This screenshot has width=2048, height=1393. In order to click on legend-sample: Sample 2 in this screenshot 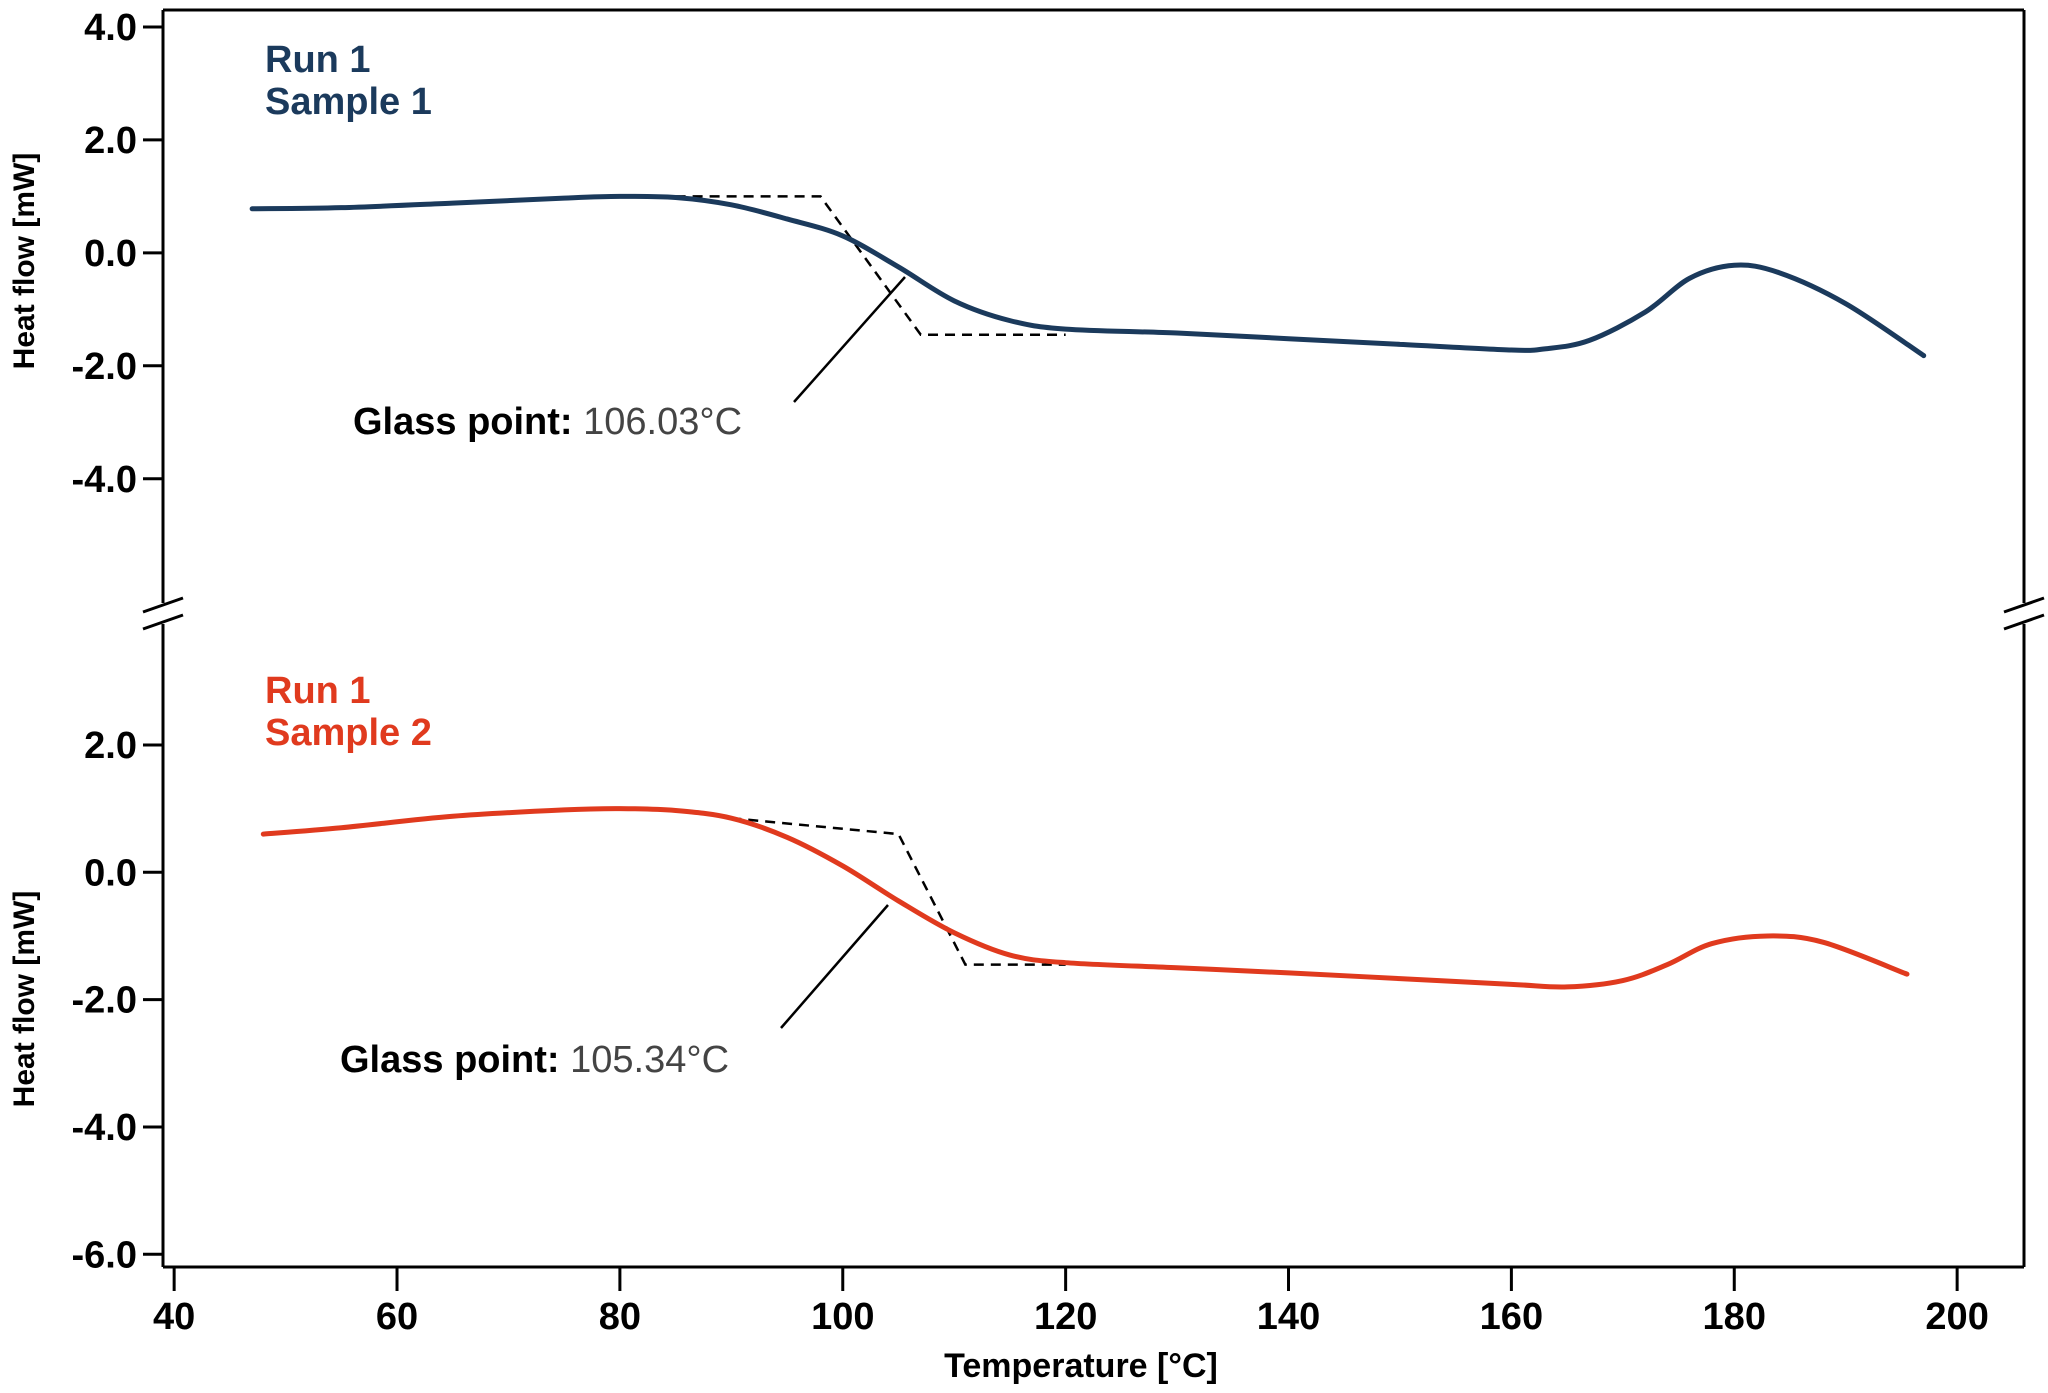, I will do `click(348, 733)`.